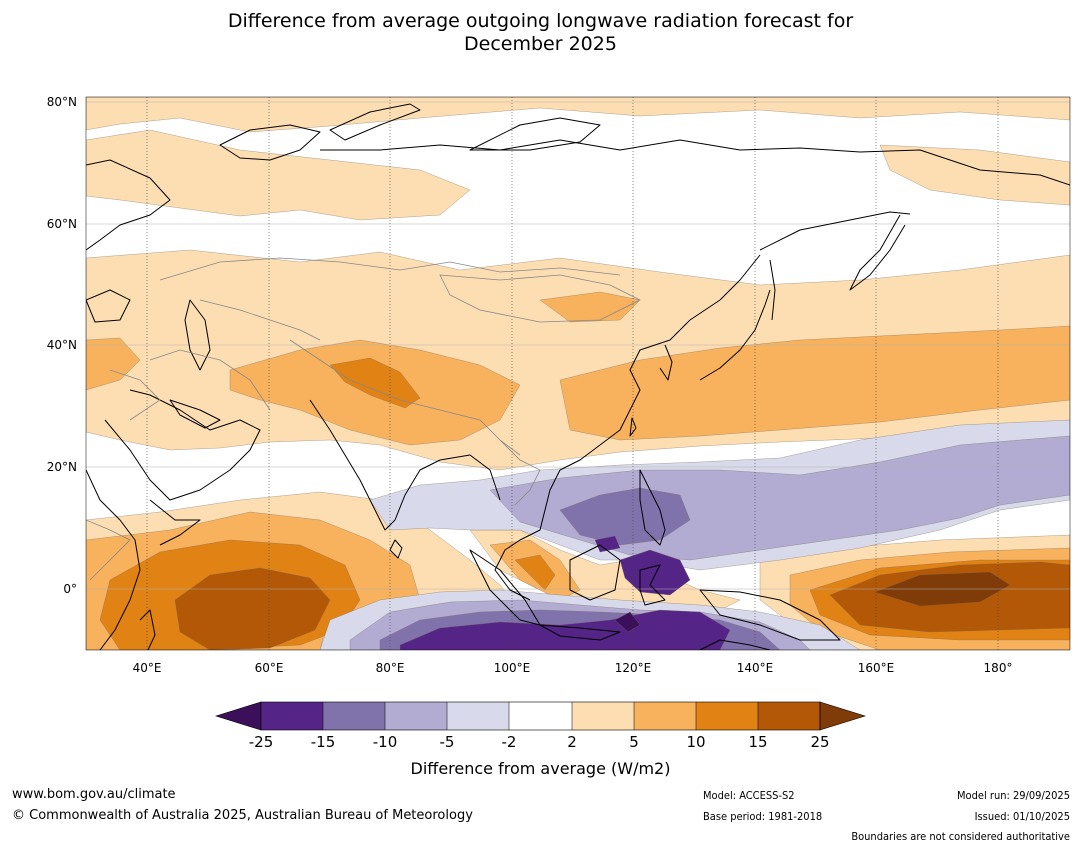  I want to click on colorbar-tick: -15, so click(323, 742).